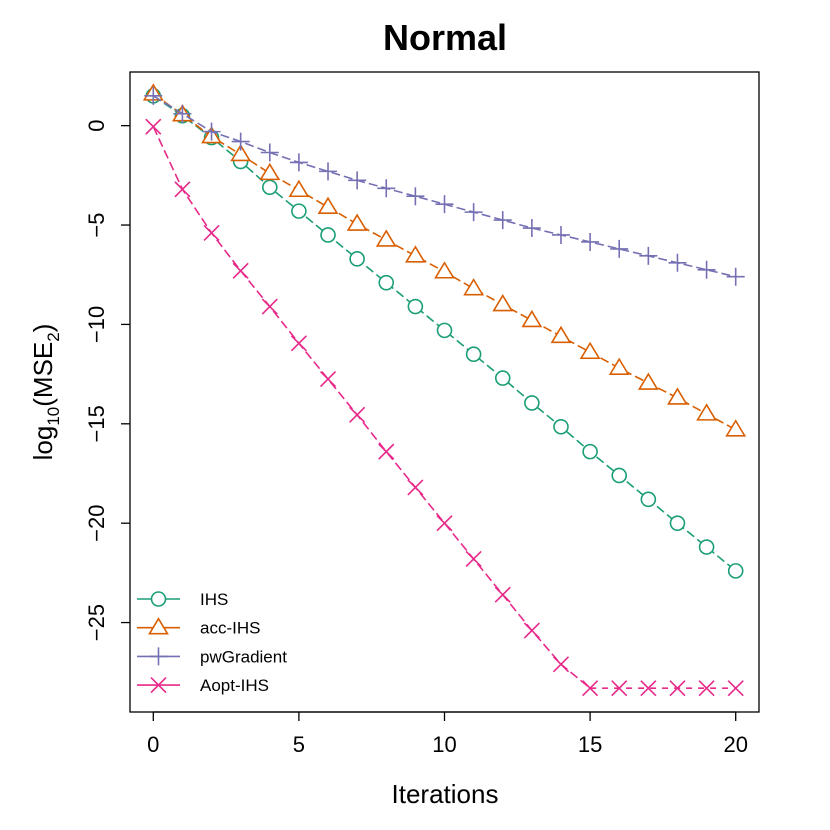  Describe the element at coordinates (96, 324) in the screenshot. I see `y-tick-label: −10` at that location.